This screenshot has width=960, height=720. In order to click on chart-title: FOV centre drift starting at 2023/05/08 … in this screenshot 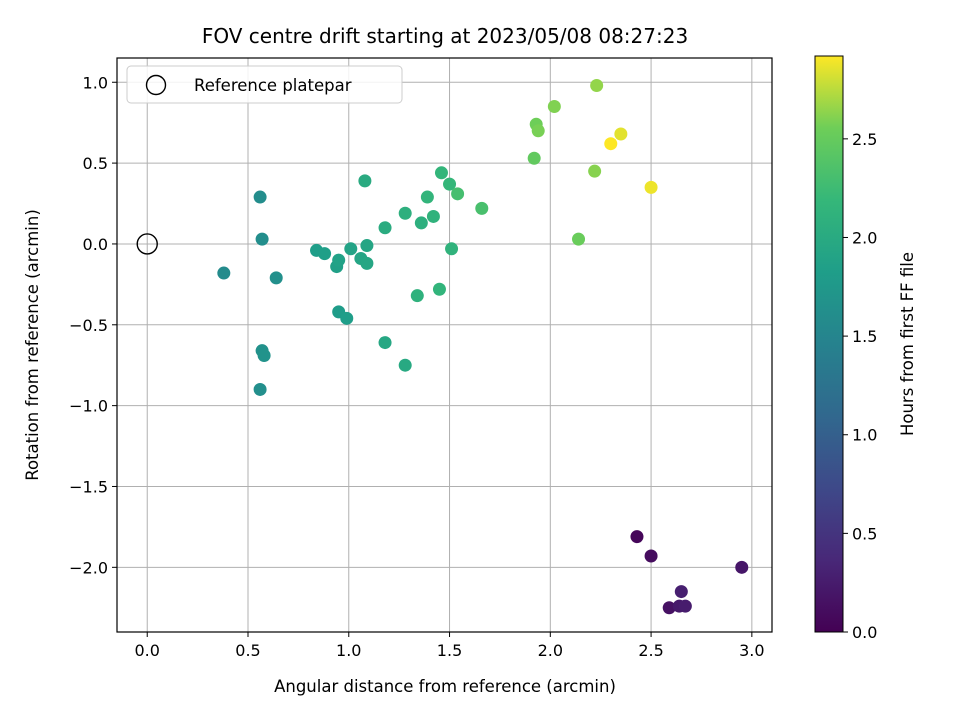, I will do `click(445, 36)`.